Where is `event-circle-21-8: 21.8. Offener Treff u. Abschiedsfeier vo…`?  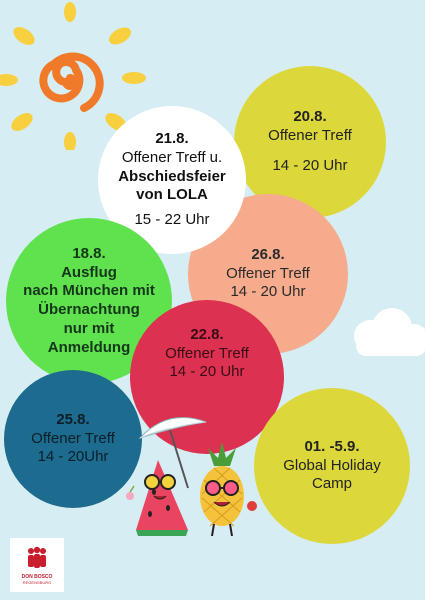 event-circle-21-8: 21.8. Offener Treff u. Abschiedsfeier vo… is located at coordinates (172, 180).